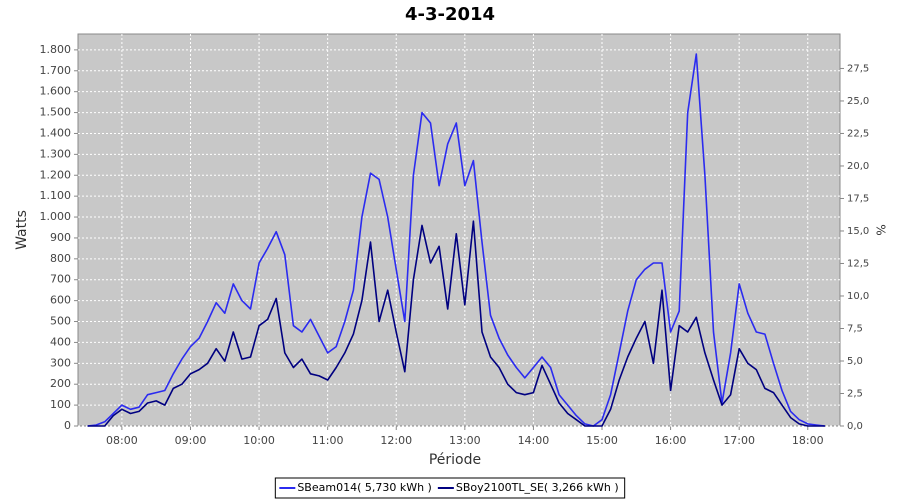 This screenshot has width=900, height=500. What do you see at coordinates (858, 296) in the screenshot?
I see `y2-tick-label: 10,0` at bounding box center [858, 296].